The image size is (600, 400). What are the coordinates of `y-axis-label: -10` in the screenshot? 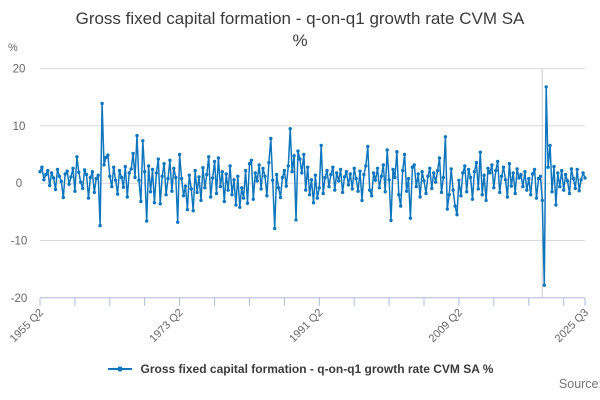 It's located at (19, 242).